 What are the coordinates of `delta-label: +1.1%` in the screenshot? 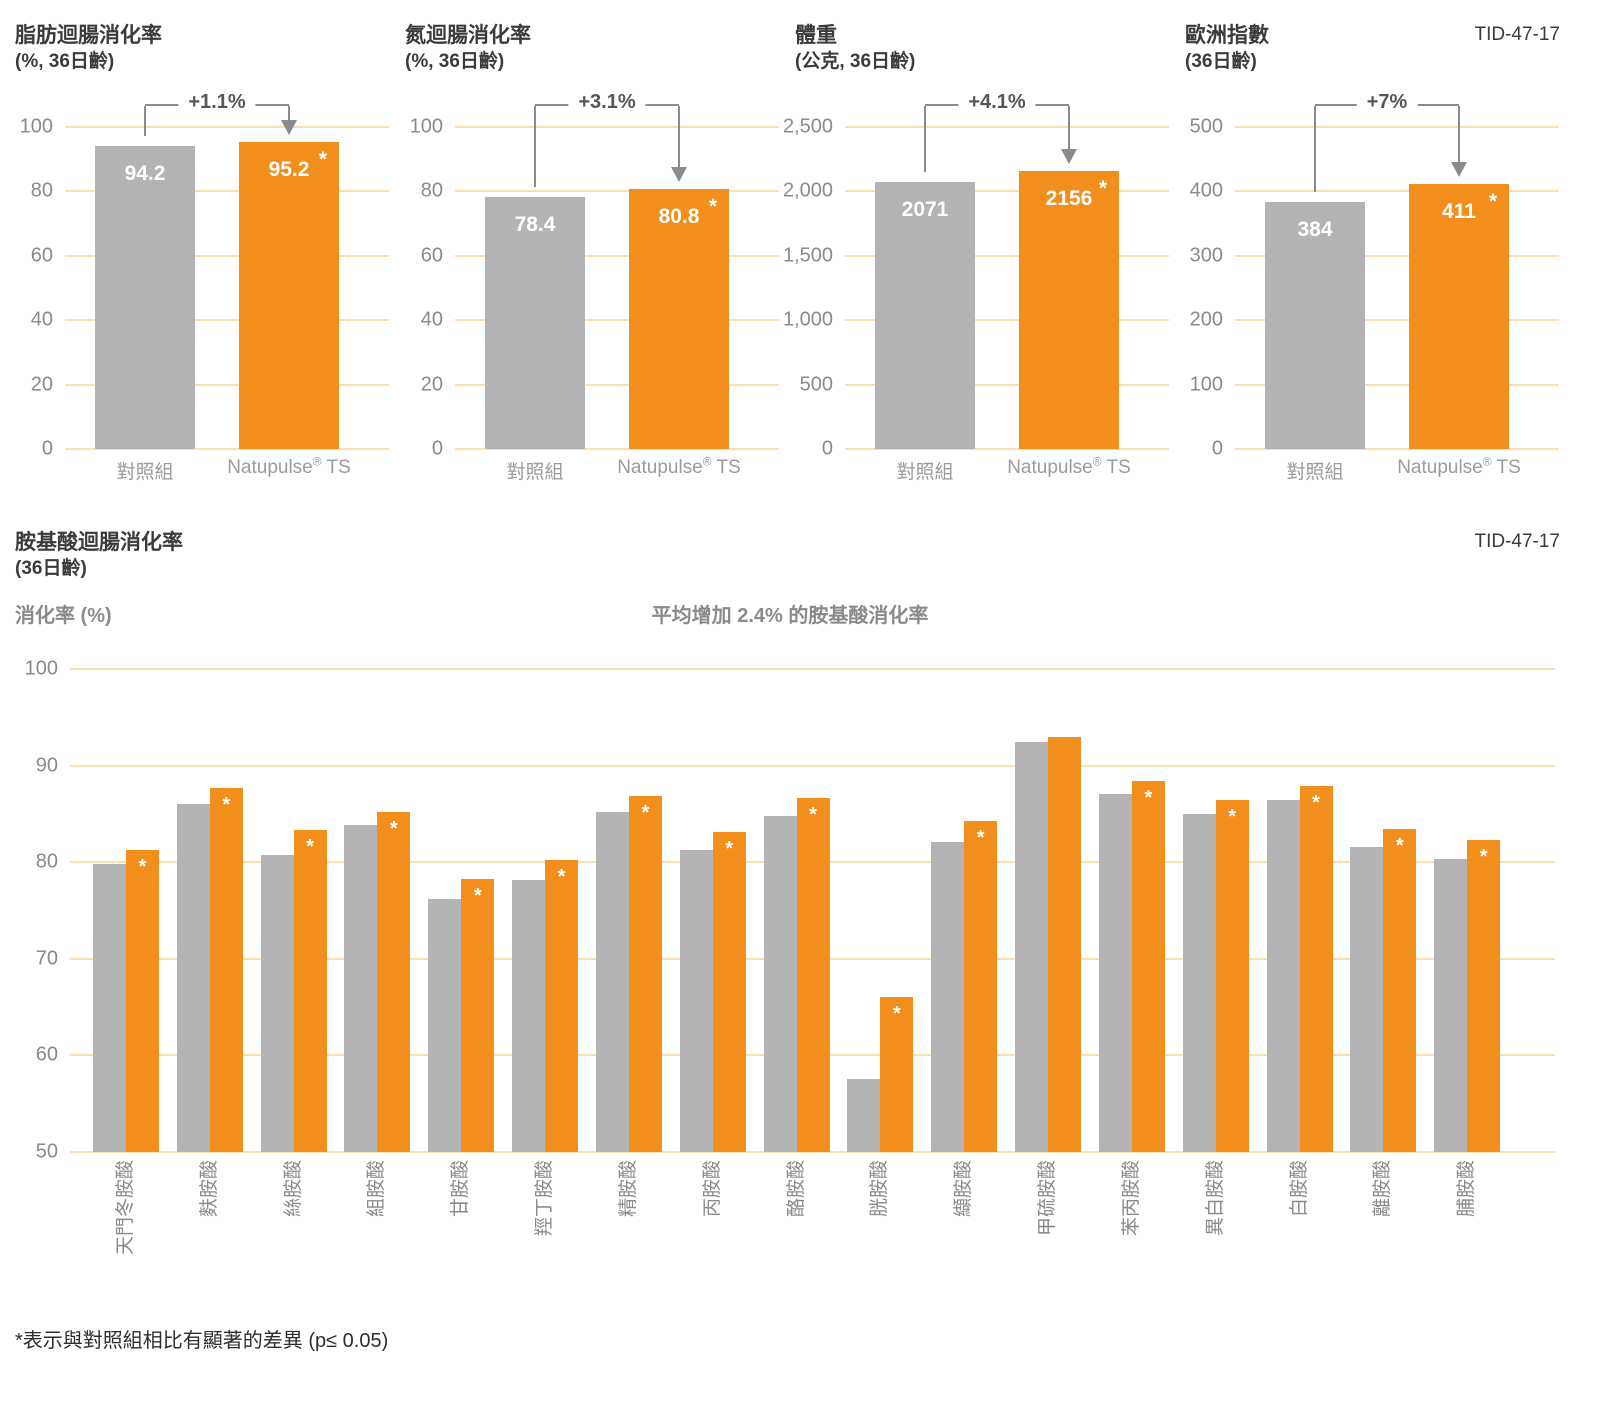 It's located at (217, 102).